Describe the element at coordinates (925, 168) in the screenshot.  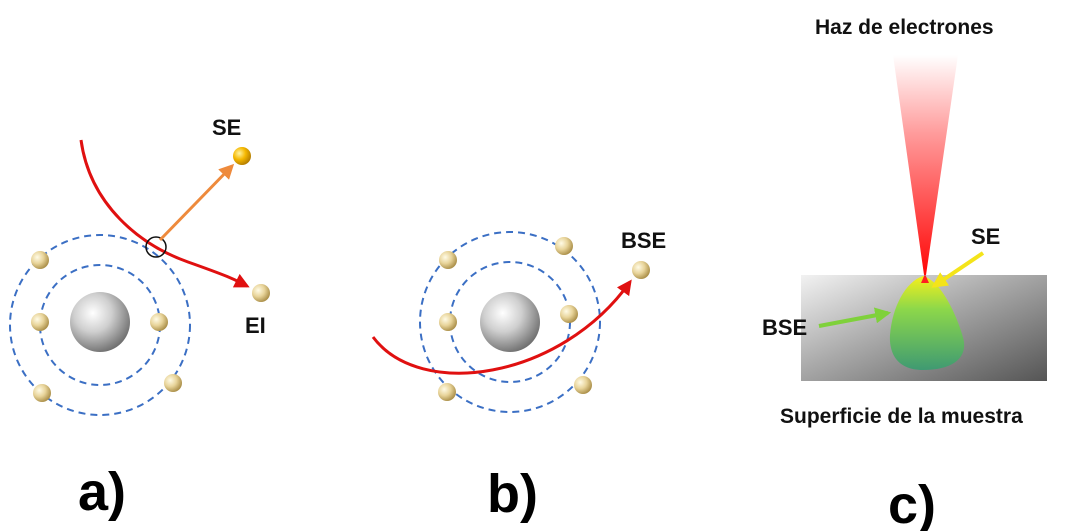
I see `electron-beam` at that location.